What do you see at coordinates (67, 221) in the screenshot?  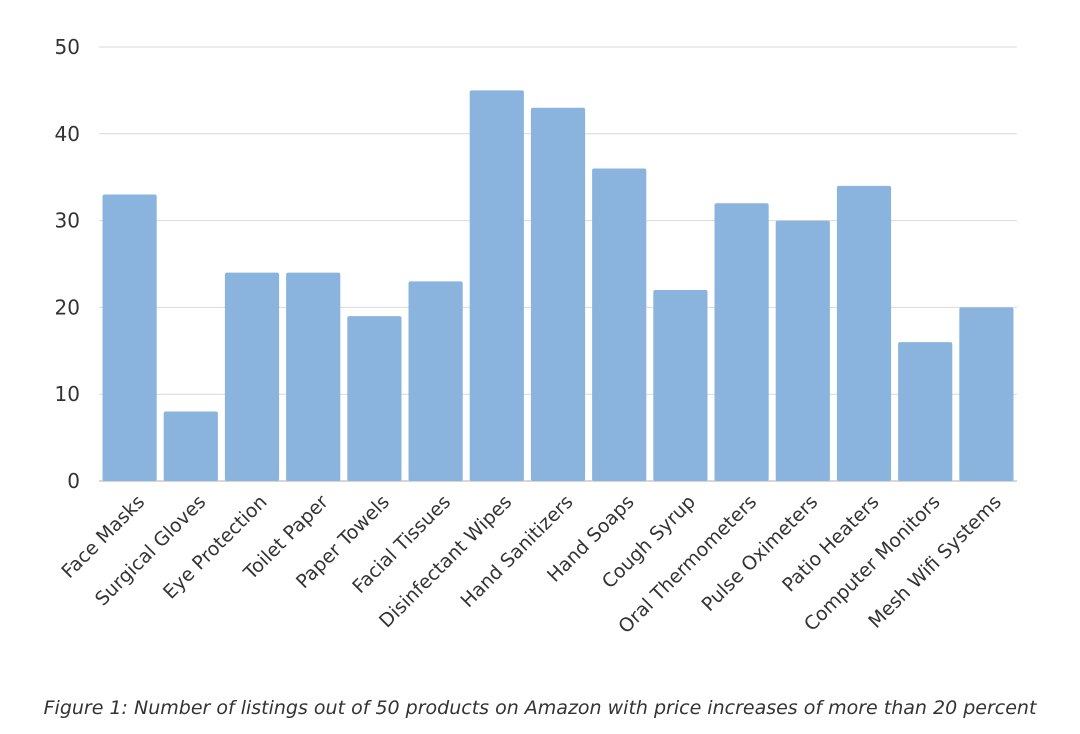 I see `y-tick-label: 30` at bounding box center [67, 221].